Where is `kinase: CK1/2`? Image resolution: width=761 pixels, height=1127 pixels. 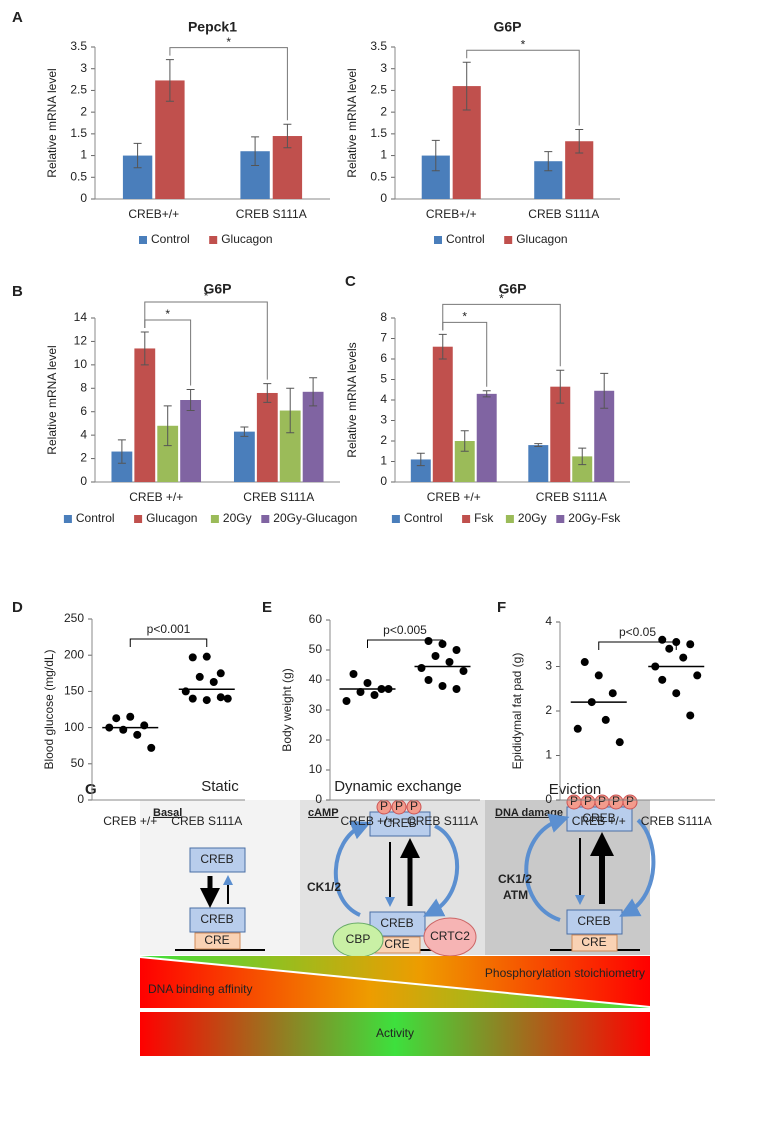
kinase: CK1/2 is located at coordinates (515, 879).